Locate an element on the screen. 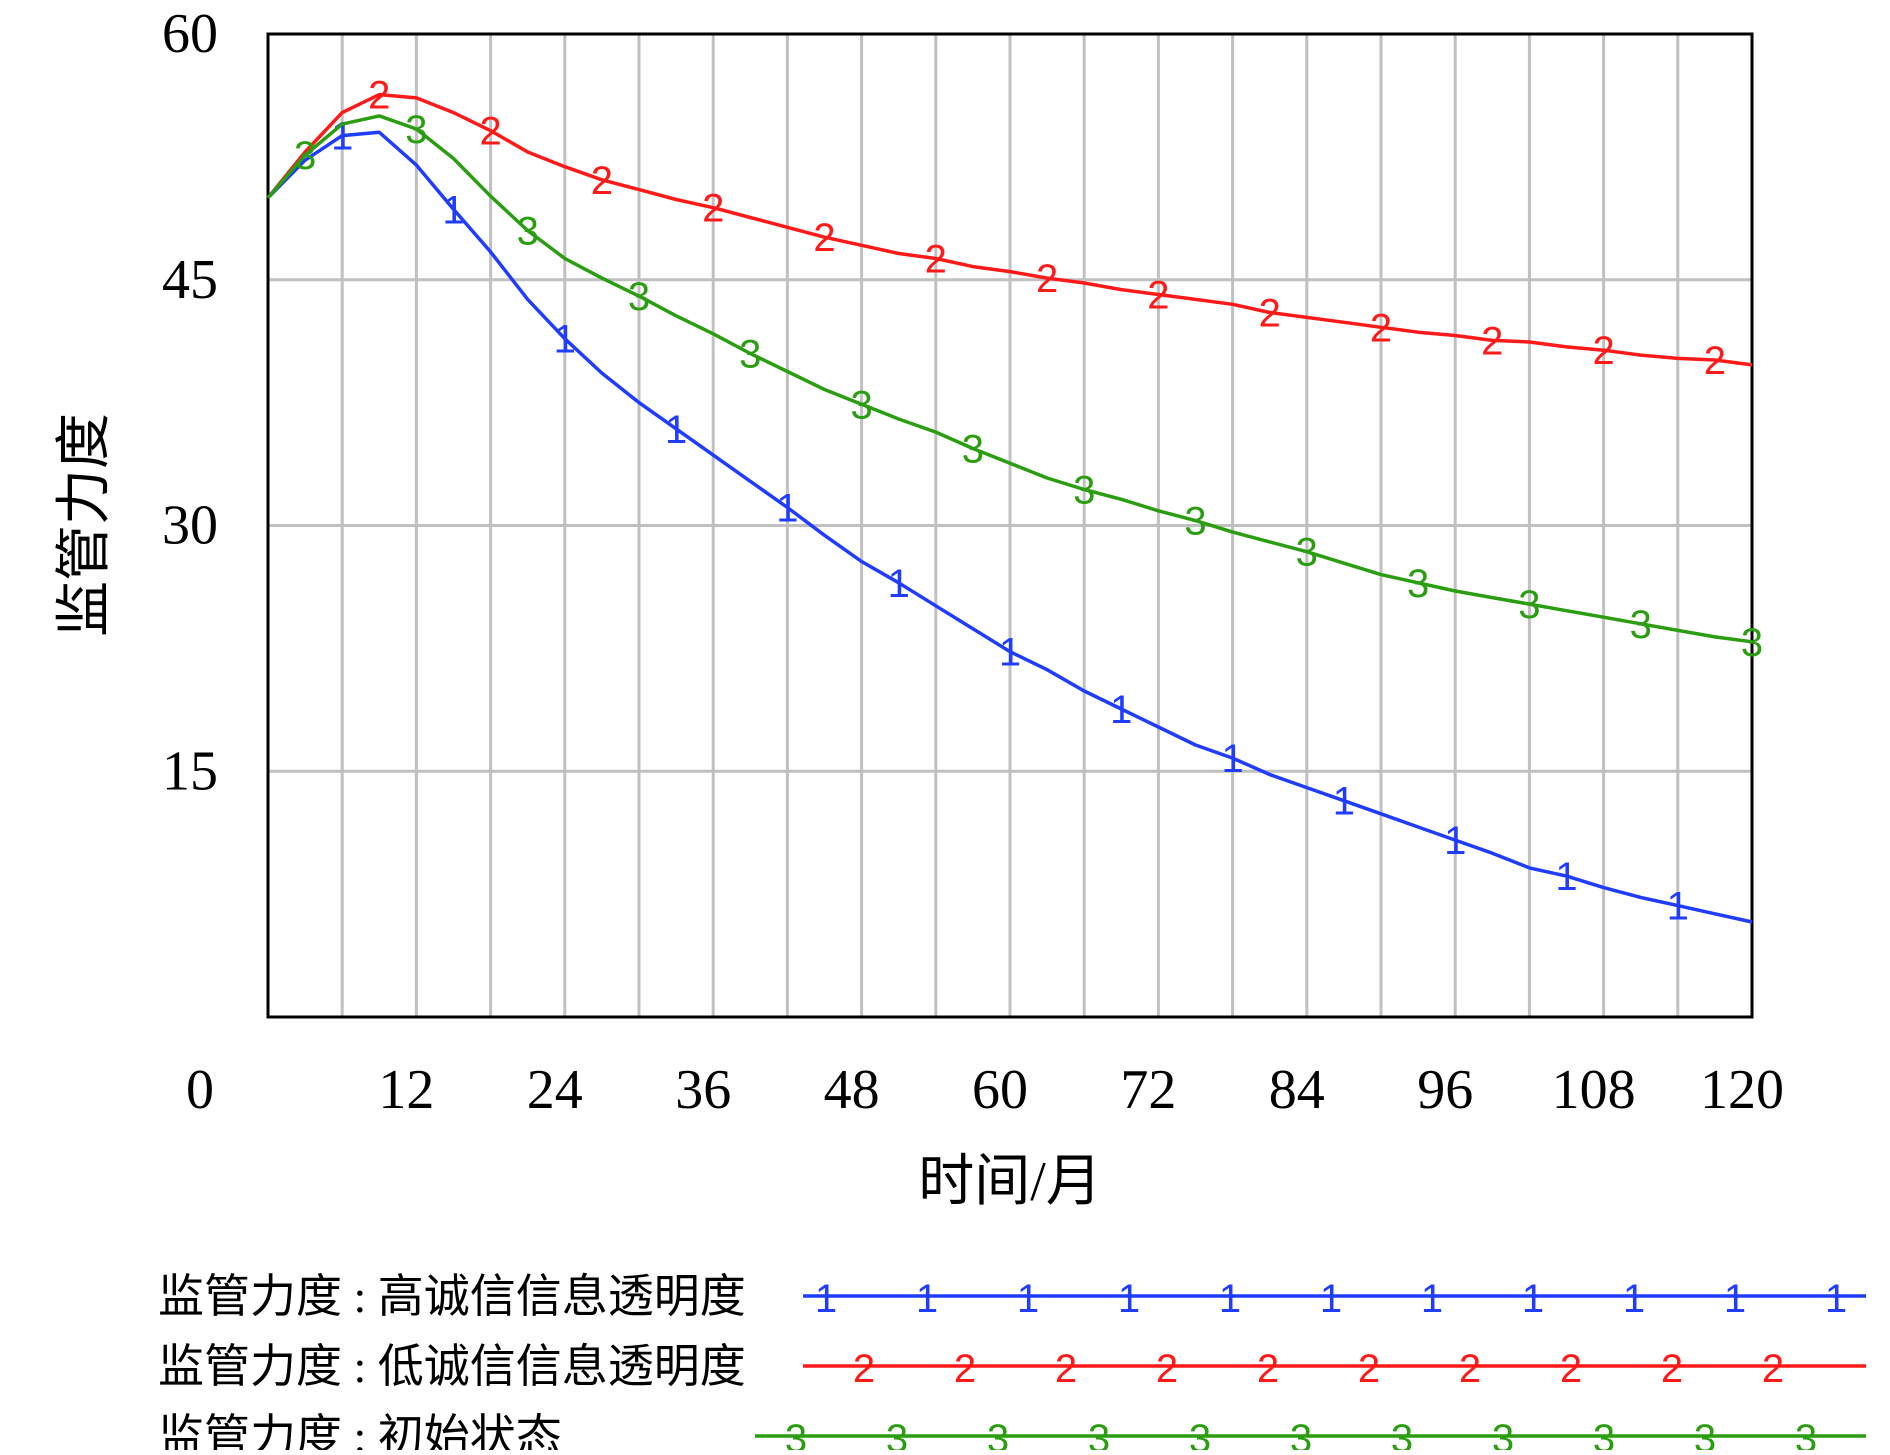  y-tick-label: 30 is located at coordinates (190, 526).